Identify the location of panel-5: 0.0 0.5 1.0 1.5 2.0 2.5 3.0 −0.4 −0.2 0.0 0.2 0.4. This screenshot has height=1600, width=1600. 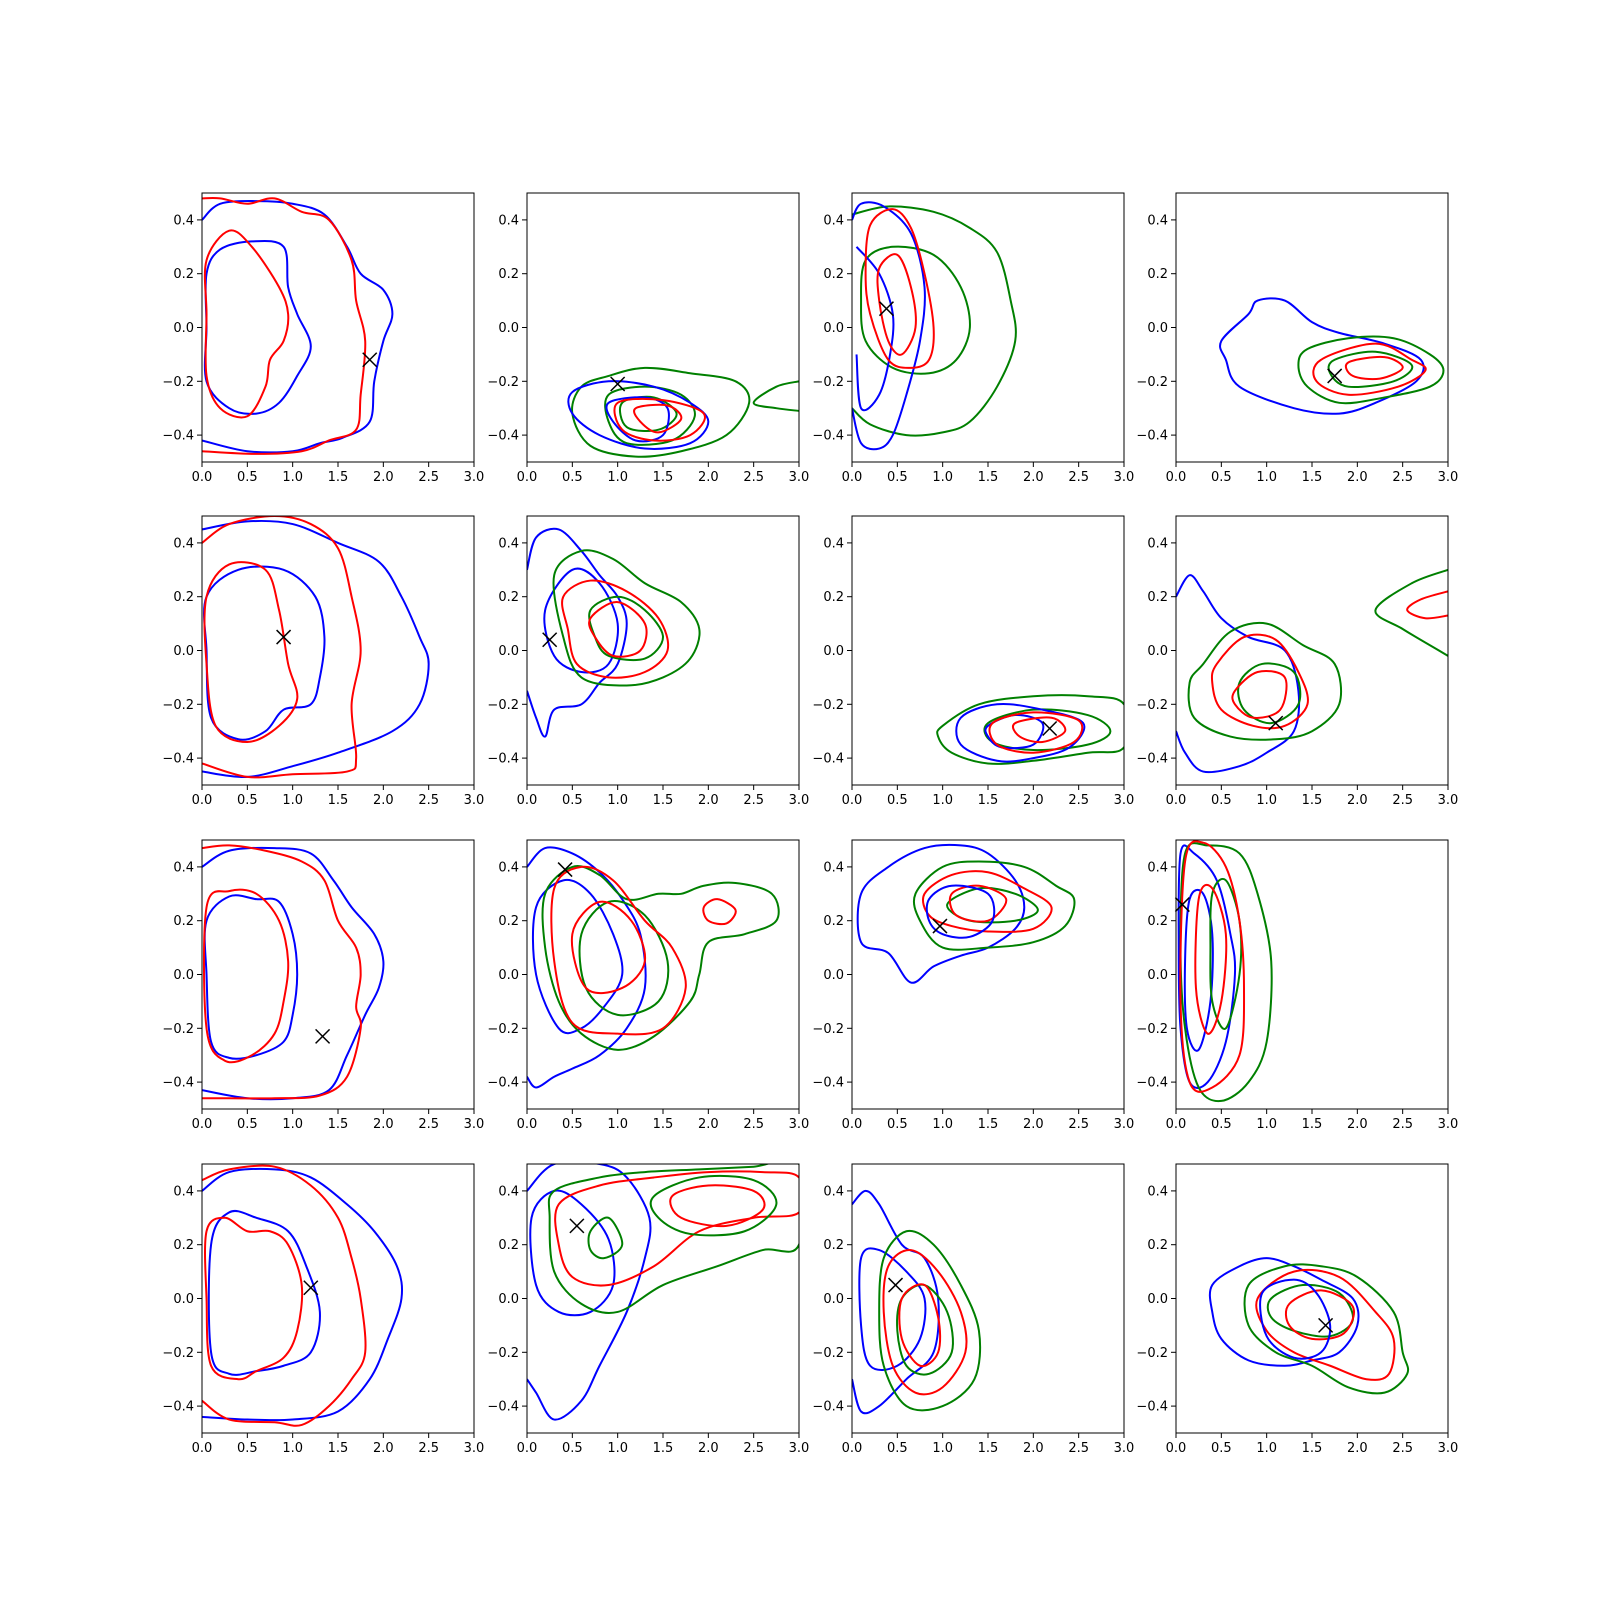
(323, 661).